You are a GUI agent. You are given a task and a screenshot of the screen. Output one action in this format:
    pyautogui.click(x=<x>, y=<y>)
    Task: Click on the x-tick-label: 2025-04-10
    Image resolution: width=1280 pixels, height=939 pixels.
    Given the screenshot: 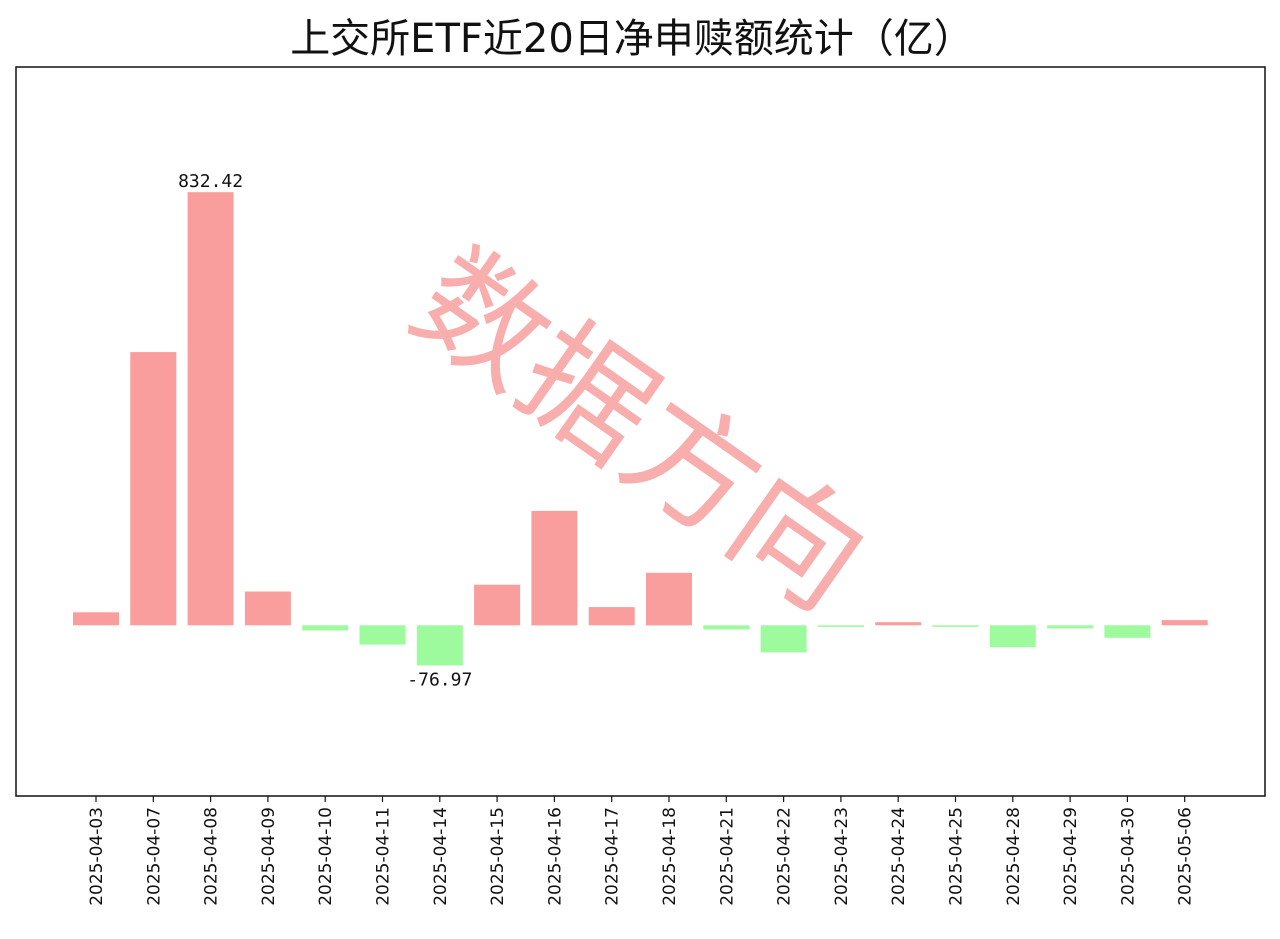 What is the action you would take?
    pyautogui.click(x=326, y=856)
    